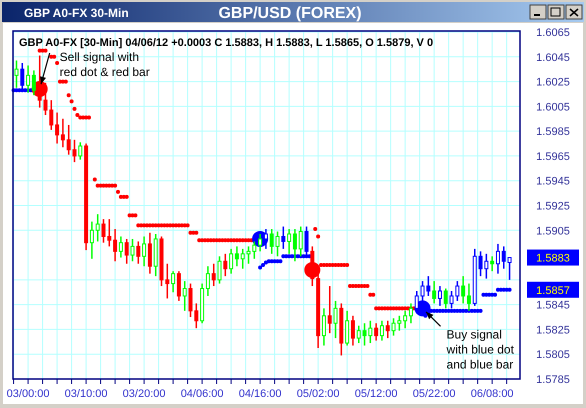 This screenshot has width=586, height=408. Describe the element at coordinates (553, 355) in the screenshot. I see `y-tick-label: 1.5805` at that location.